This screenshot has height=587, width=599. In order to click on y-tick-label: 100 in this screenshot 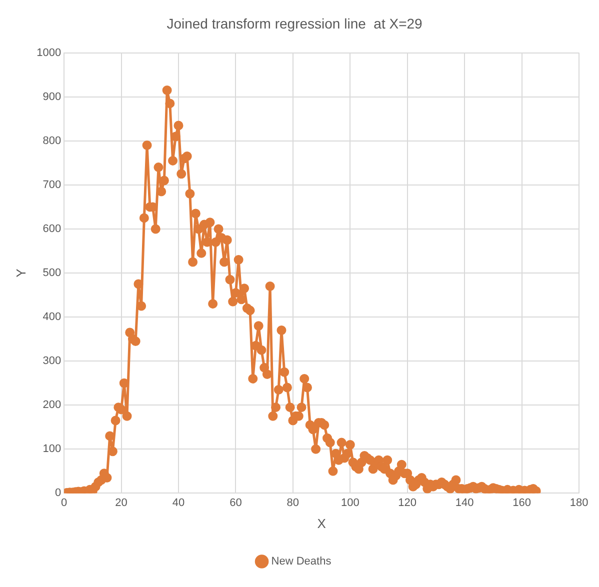, I will do `click(52, 449)`.